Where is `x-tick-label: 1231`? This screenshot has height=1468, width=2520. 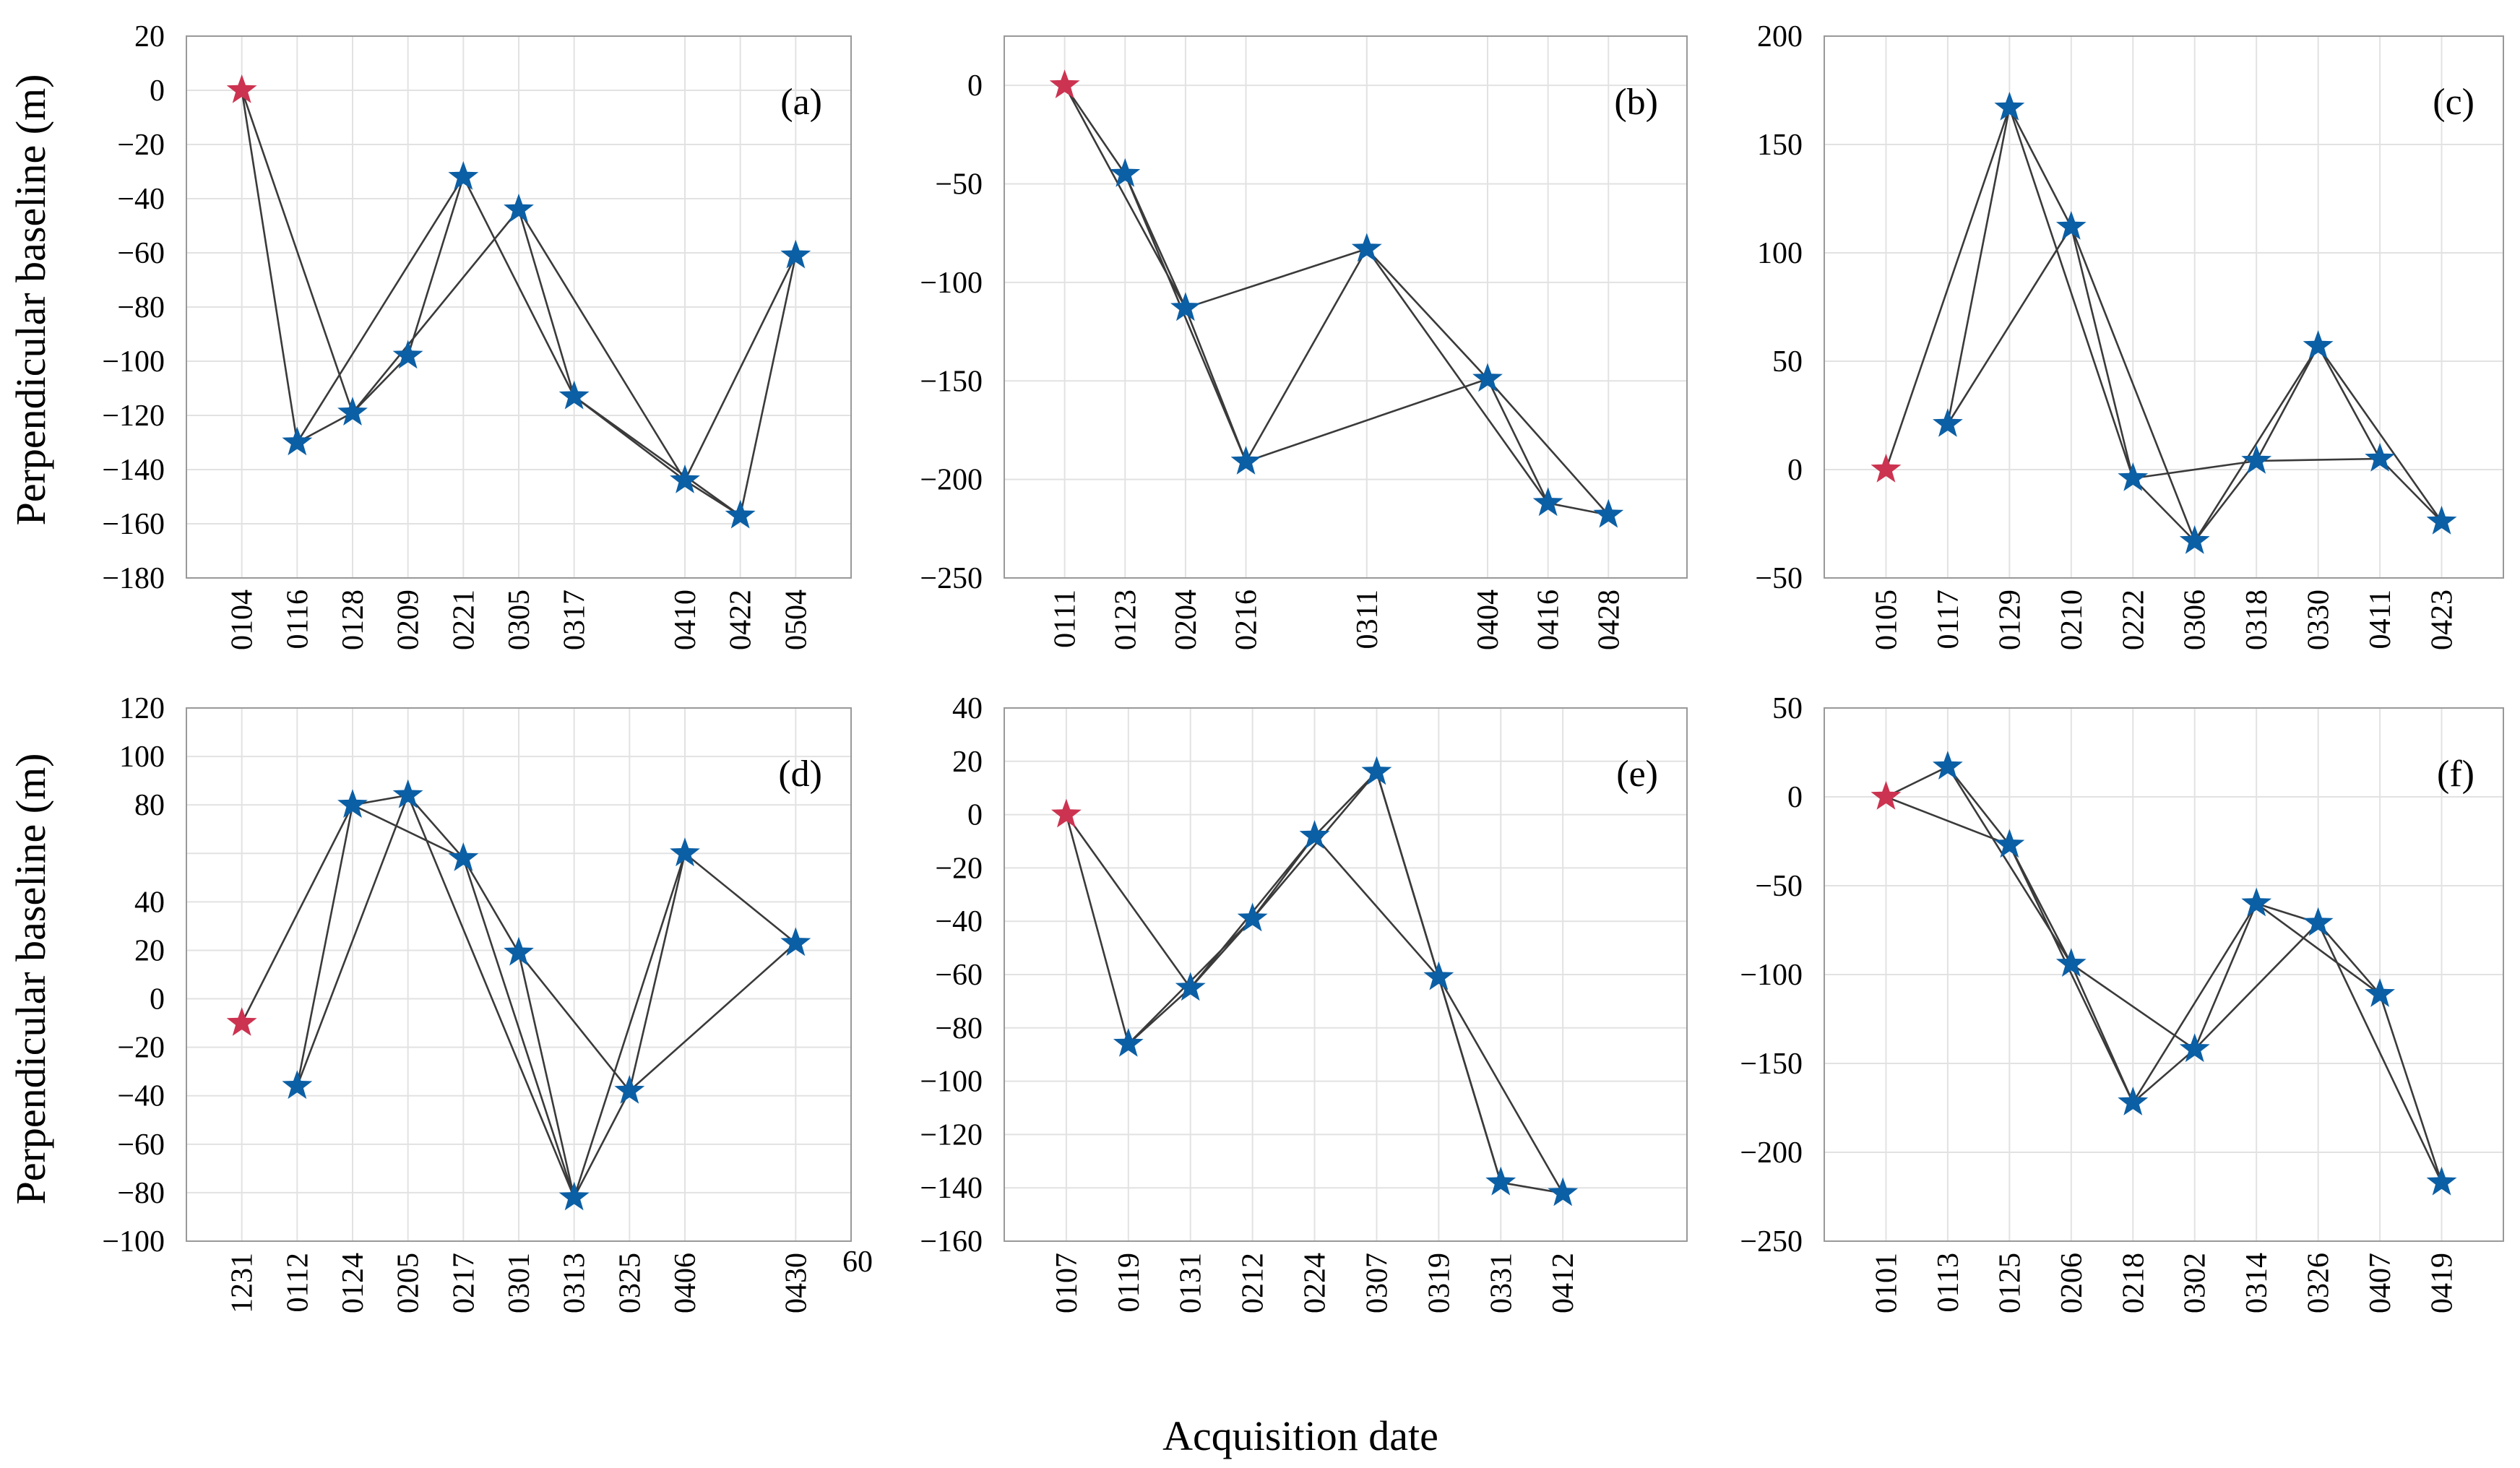 x-tick-label: 1231 is located at coordinates (242, 1283).